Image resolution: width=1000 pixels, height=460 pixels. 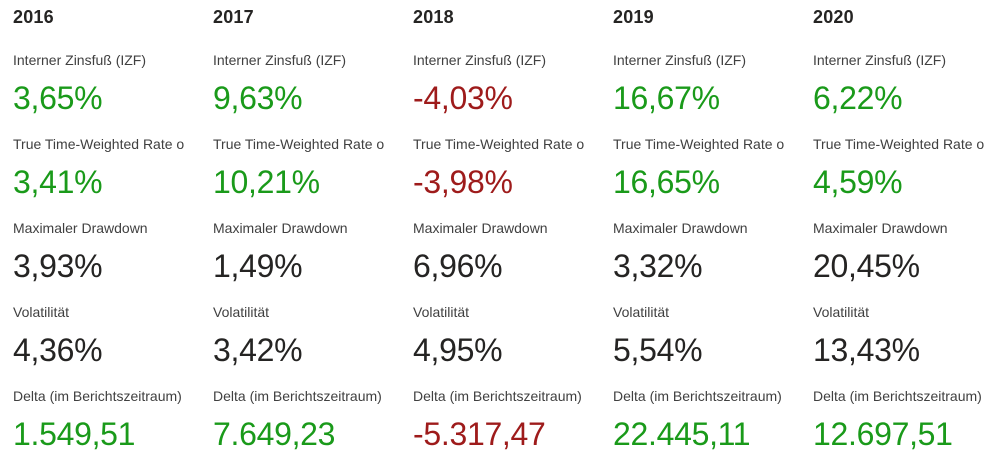 I want to click on metric-delta: Delta (im Berichtszeitraum) 22.445,11, so click(x=706, y=424).